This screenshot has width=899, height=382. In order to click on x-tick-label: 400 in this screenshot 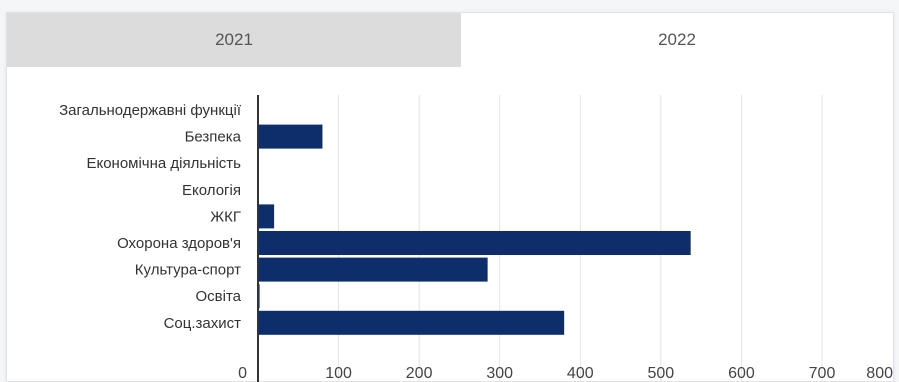, I will do `click(580, 373)`.